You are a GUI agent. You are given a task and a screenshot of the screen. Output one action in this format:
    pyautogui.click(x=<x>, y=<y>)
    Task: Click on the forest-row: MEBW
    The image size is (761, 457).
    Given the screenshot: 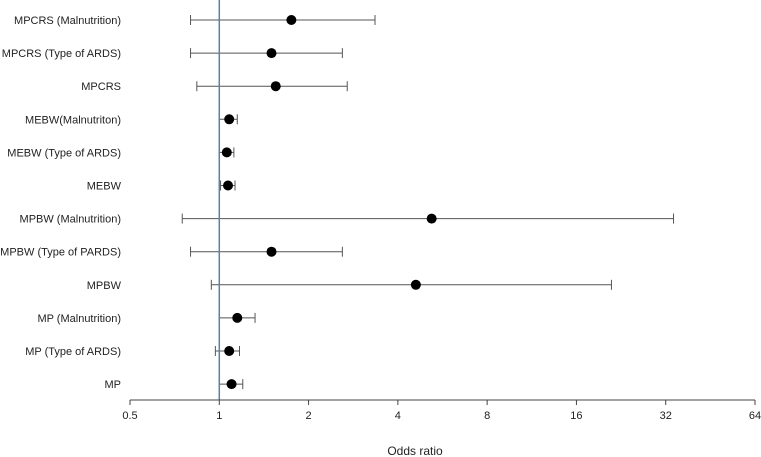 What is the action you would take?
    pyautogui.click(x=161, y=186)
    